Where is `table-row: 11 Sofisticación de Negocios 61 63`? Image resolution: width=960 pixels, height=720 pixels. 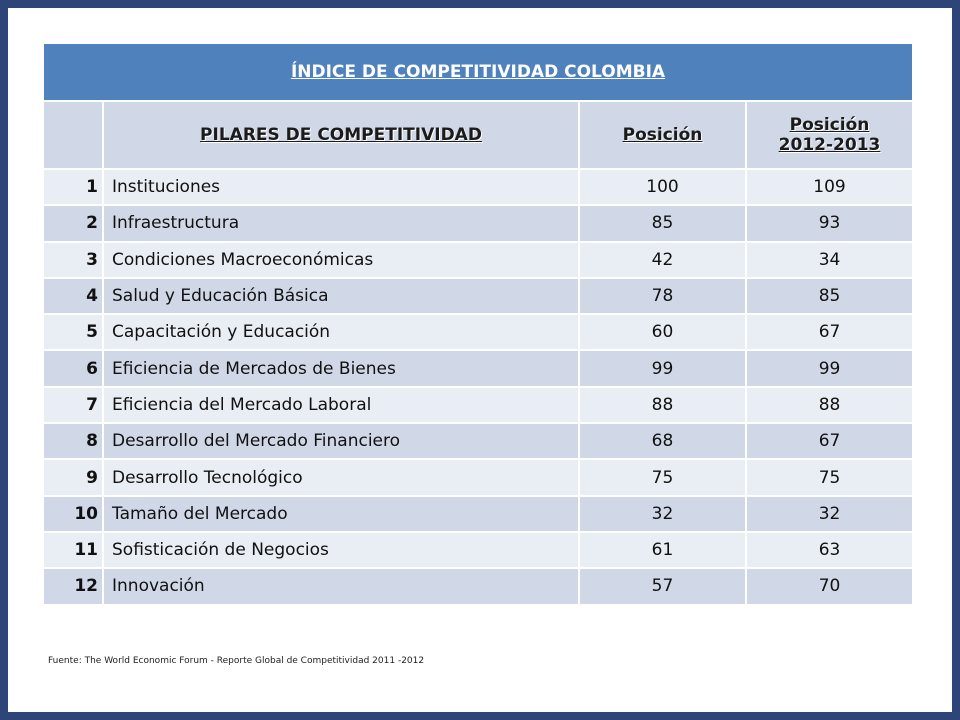
table-row: 11 Sofisticación de Negocios 61 63 is located at coordinates (478, 550).